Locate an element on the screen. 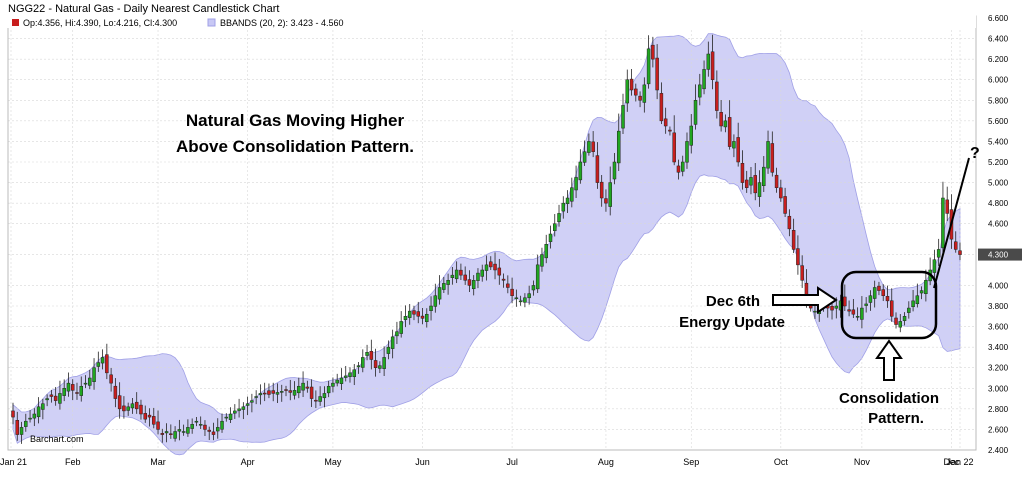 This screenshot has width=1024, height=493. y-tick-label: 3.200 is located at coordinates (998, 368).